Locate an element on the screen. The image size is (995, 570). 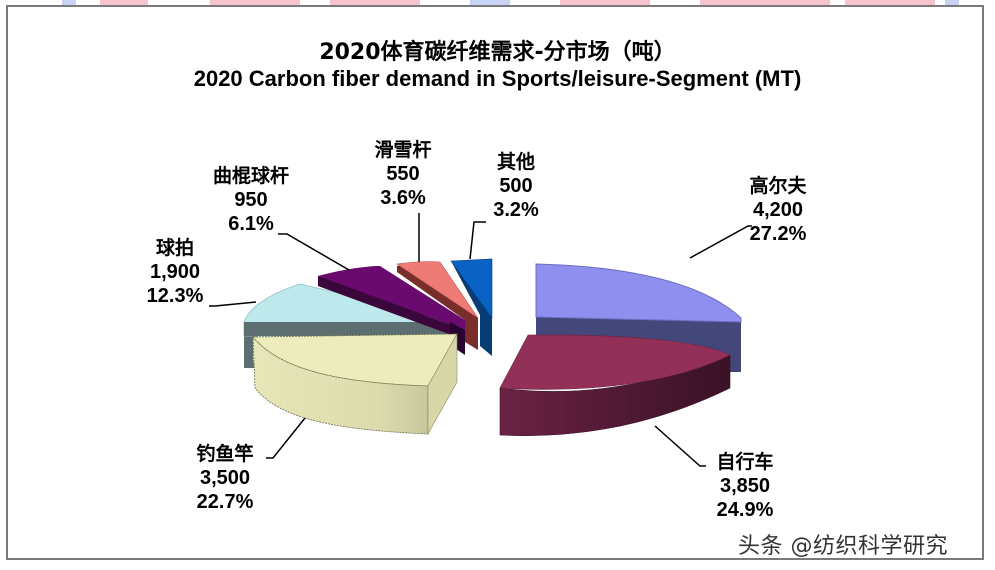
label-bicycle-name: 自行车 is located at coordinates (745, 462).